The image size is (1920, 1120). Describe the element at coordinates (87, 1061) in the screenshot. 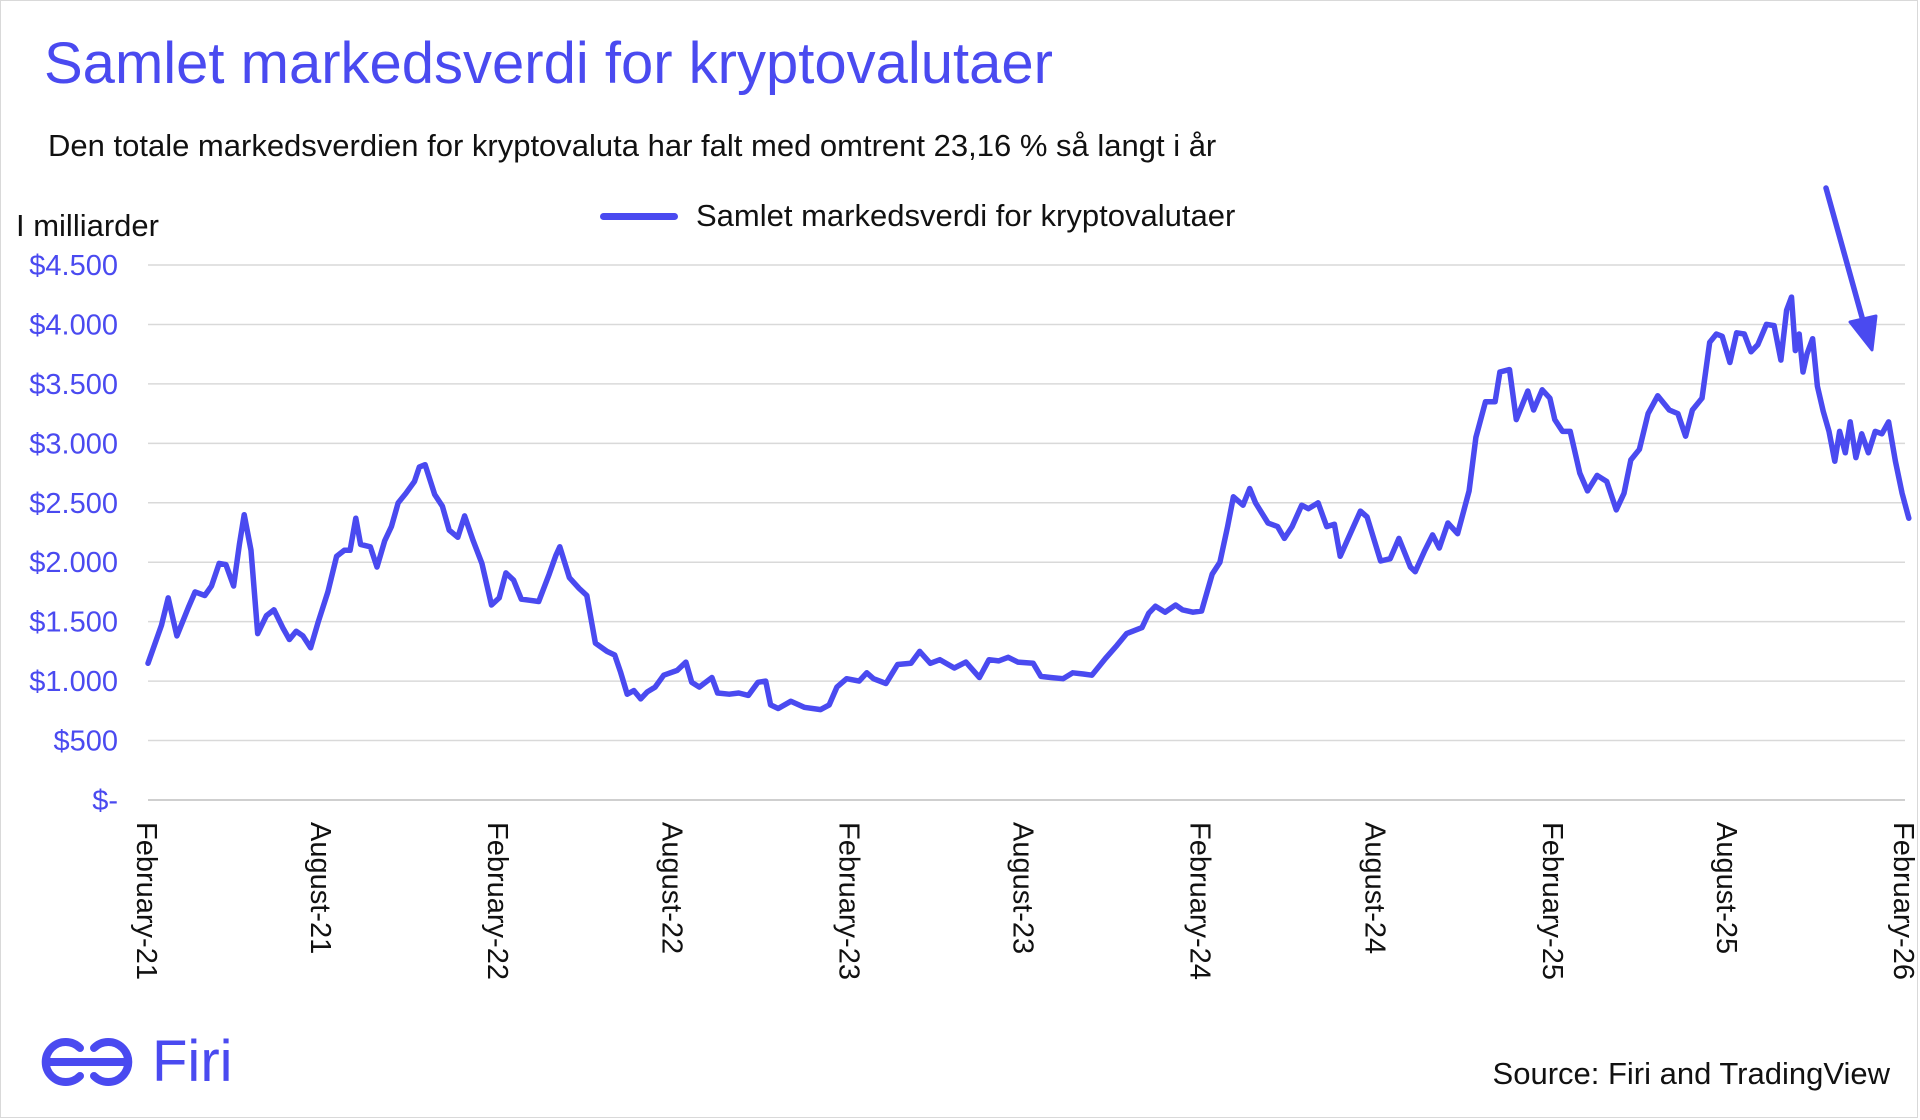

I see `firi-logo-icon` at that location.